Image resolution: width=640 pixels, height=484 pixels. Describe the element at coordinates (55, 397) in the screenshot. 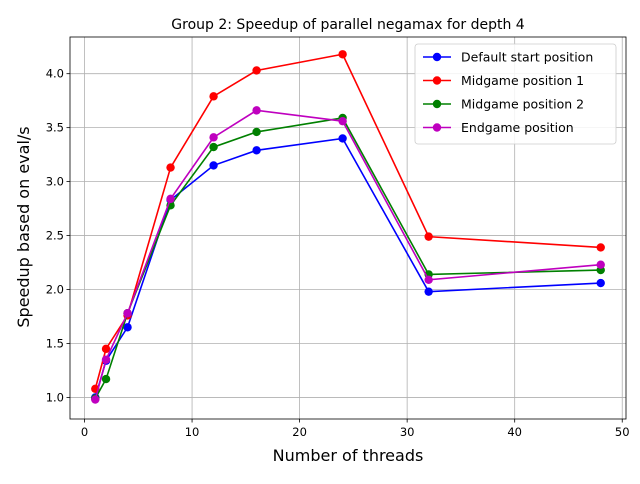

I see `y-tick-label: 1.0` at that location.